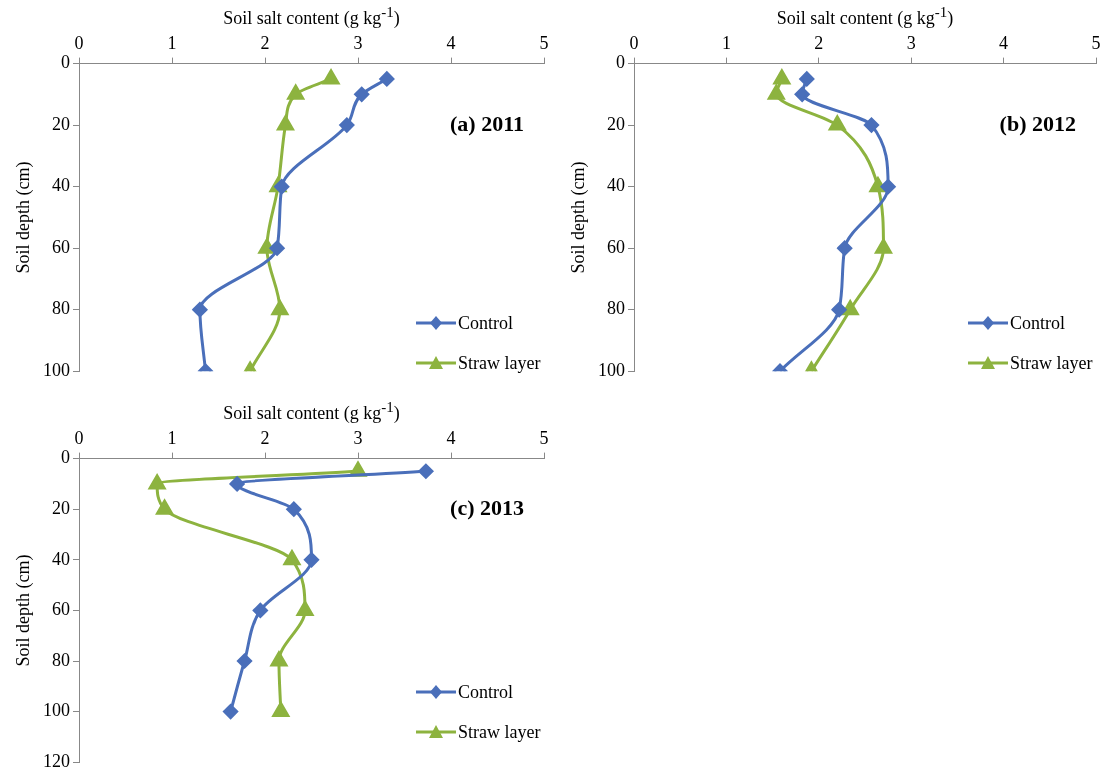  I want to click on text: (a) 2011, so click(487, 123).